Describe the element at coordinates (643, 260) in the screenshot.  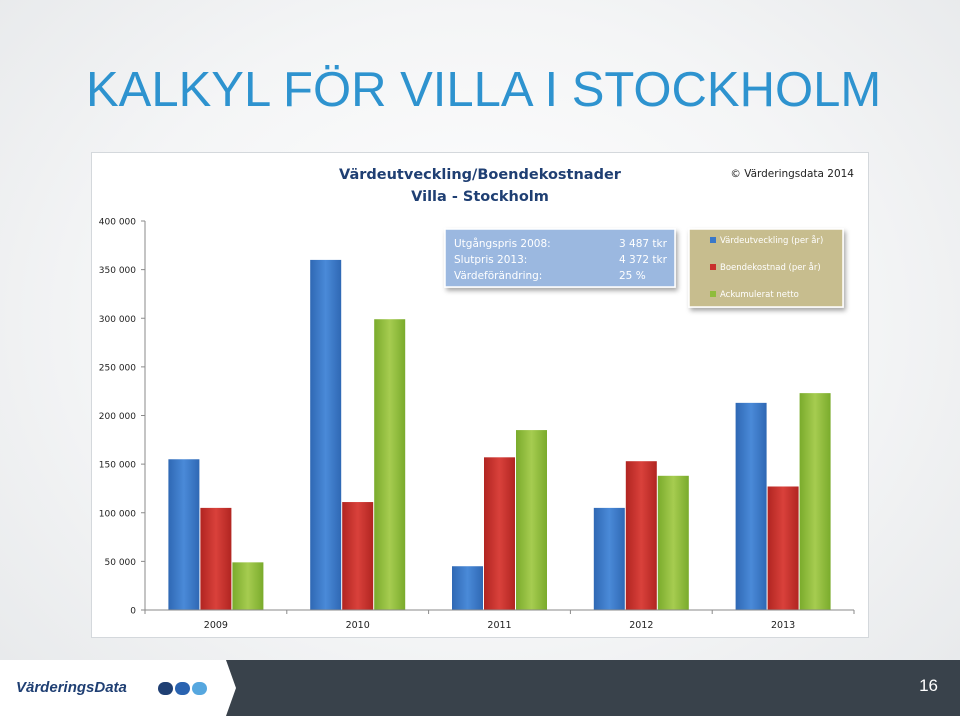
I see `info-value: 4 372 tkr` at that location.